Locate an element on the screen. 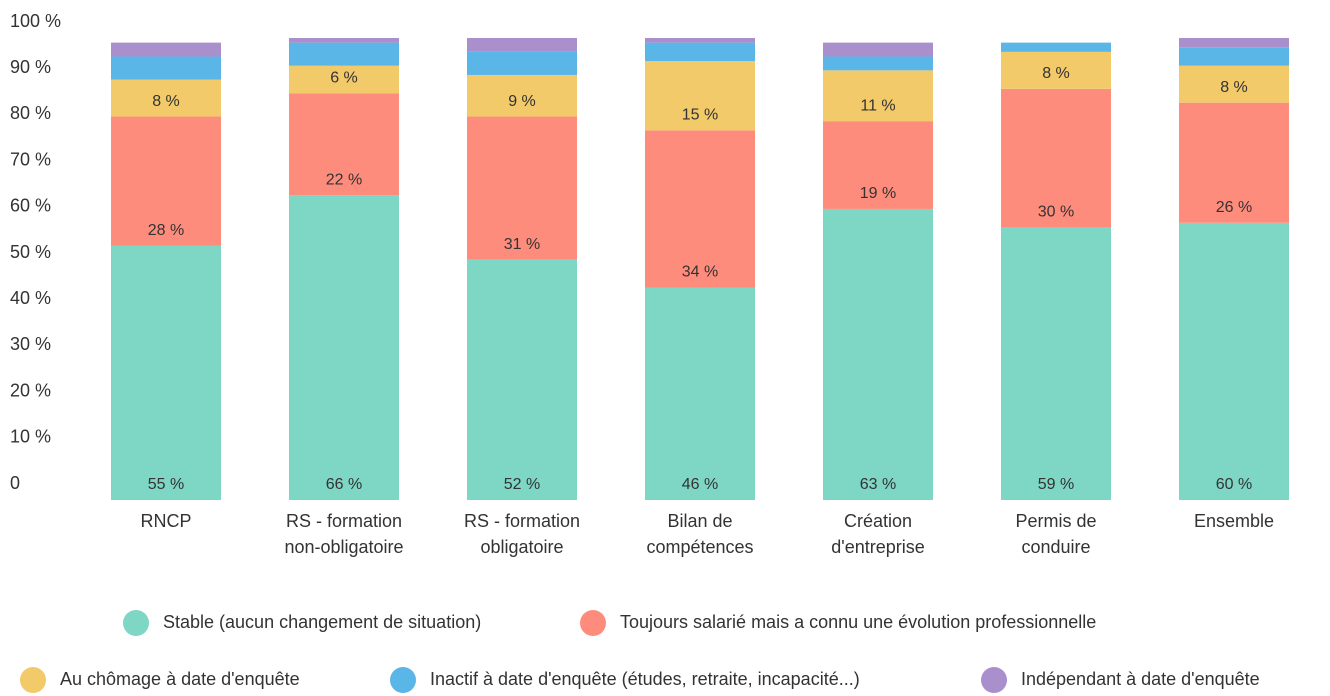 The height and width of the screenshot is (696, 1330). x-tick-line: d'entreprise is located at coordinates (878, 547).